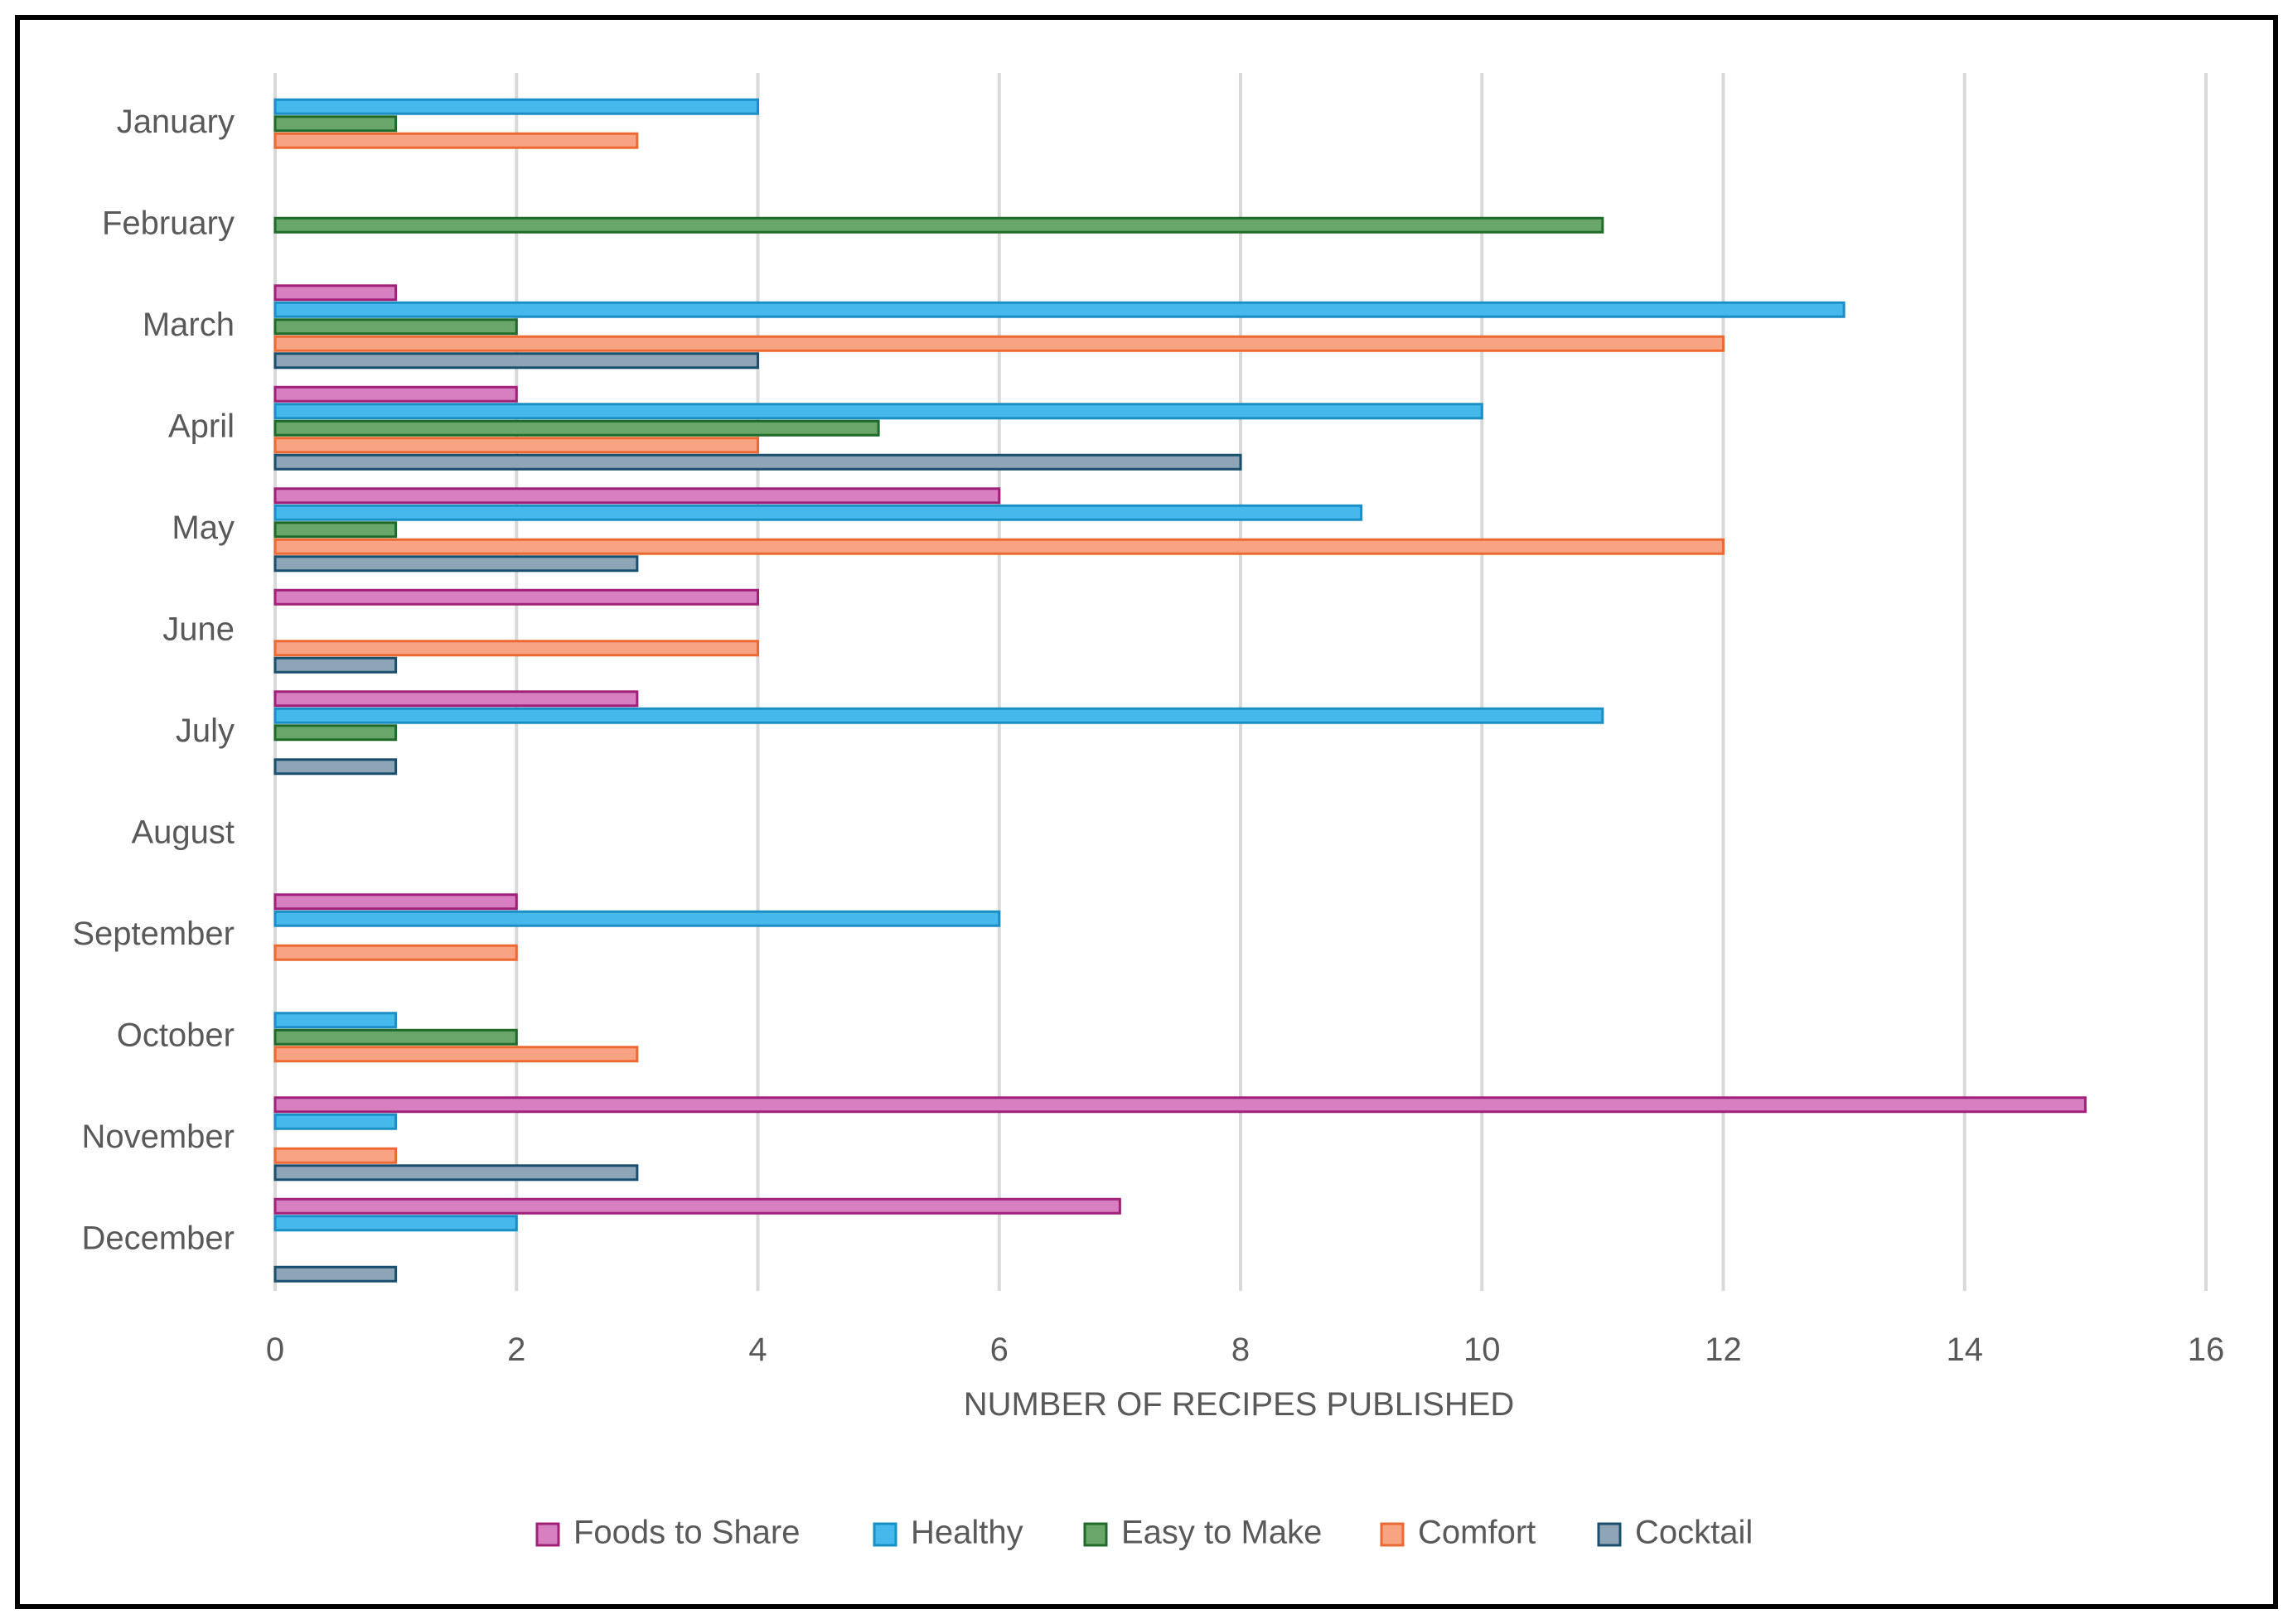 The height and width of the screenshot is (1624, 2293). What do you see at coordinates (1694, 1533) in the screenshot?
I see `legend-label-cocktail: Cocktail` at bounding box center [1694, 1533].